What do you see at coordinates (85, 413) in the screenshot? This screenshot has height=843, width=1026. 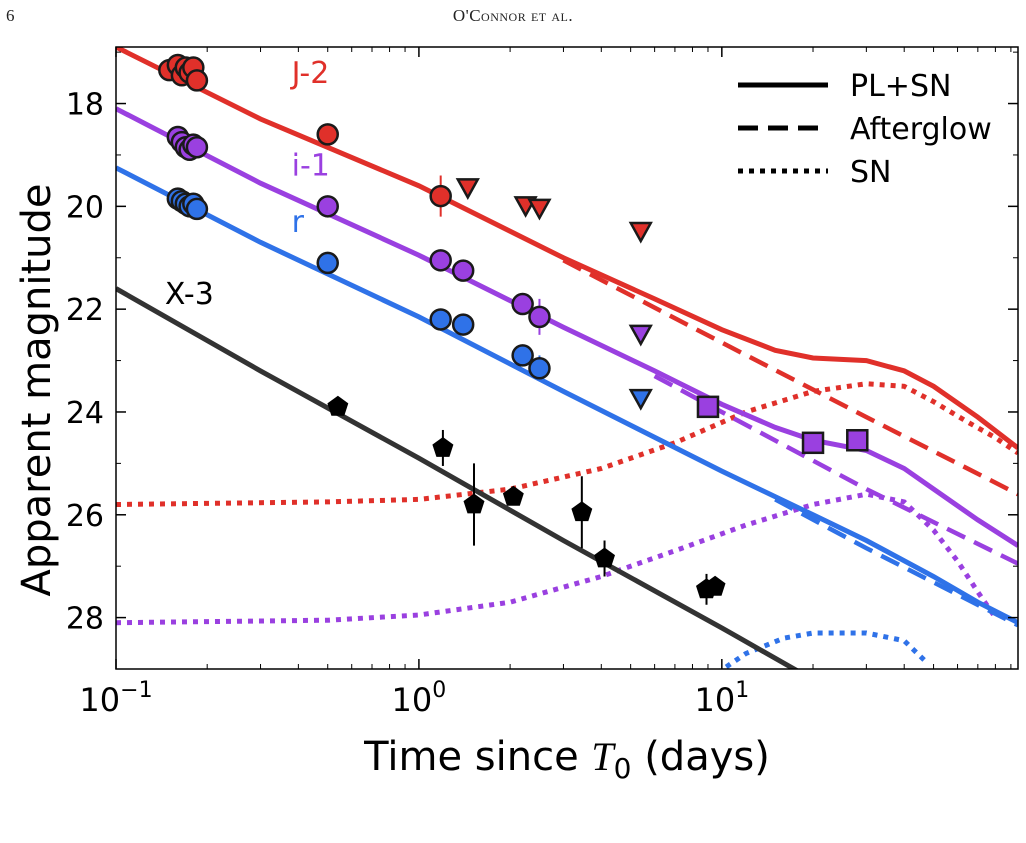 I see `y-tick-label: 24` at bounding box center [85, 413].